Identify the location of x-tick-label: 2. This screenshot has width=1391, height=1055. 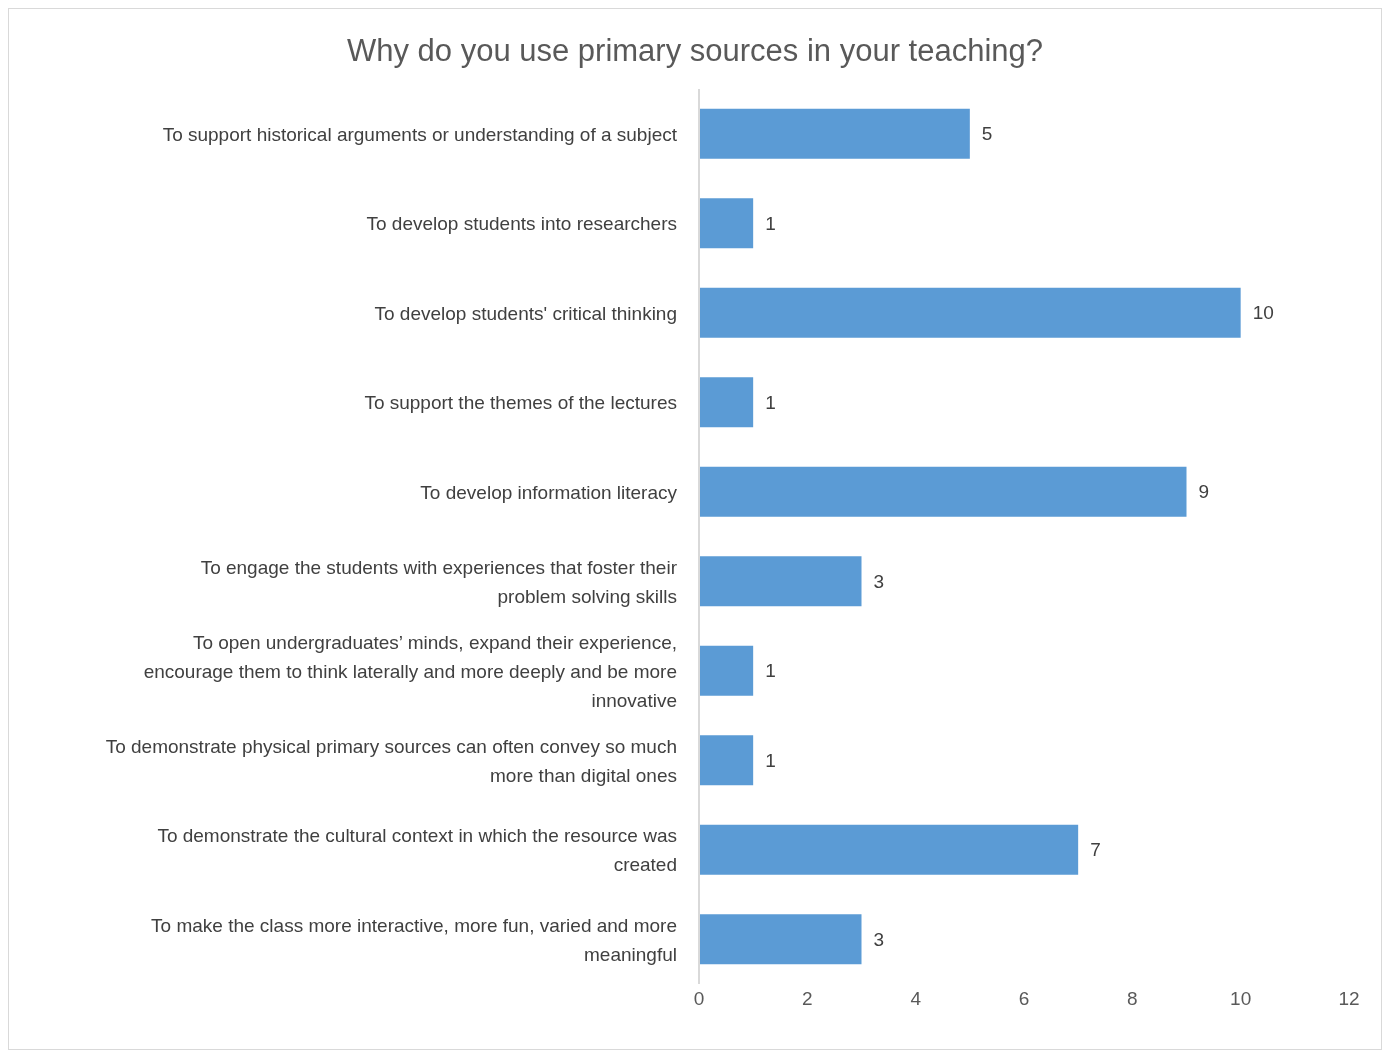
(807, 999).